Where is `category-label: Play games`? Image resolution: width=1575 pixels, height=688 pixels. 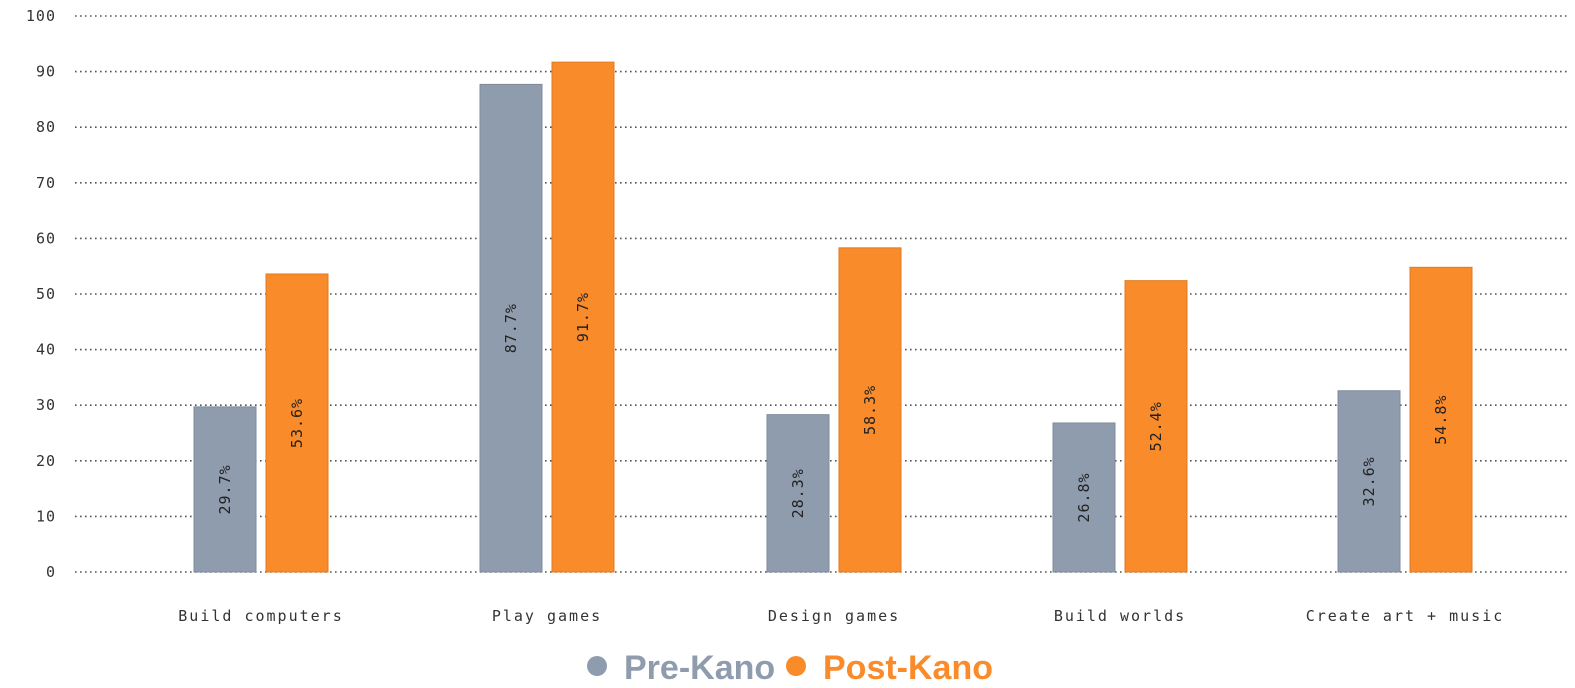 category-label: Play games is located at coordinates (547, 616).